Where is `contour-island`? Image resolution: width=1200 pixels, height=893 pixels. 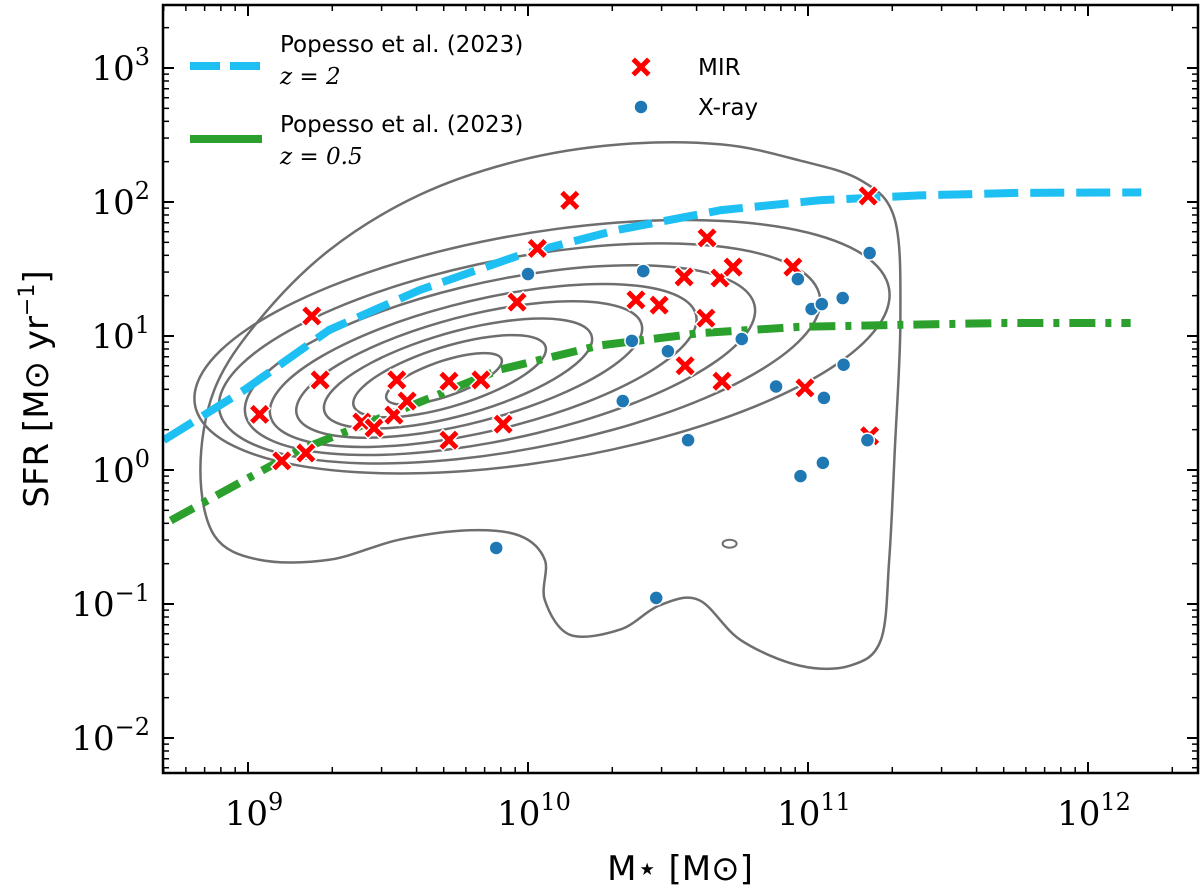 contour-island is located at coordinates (729, 543).